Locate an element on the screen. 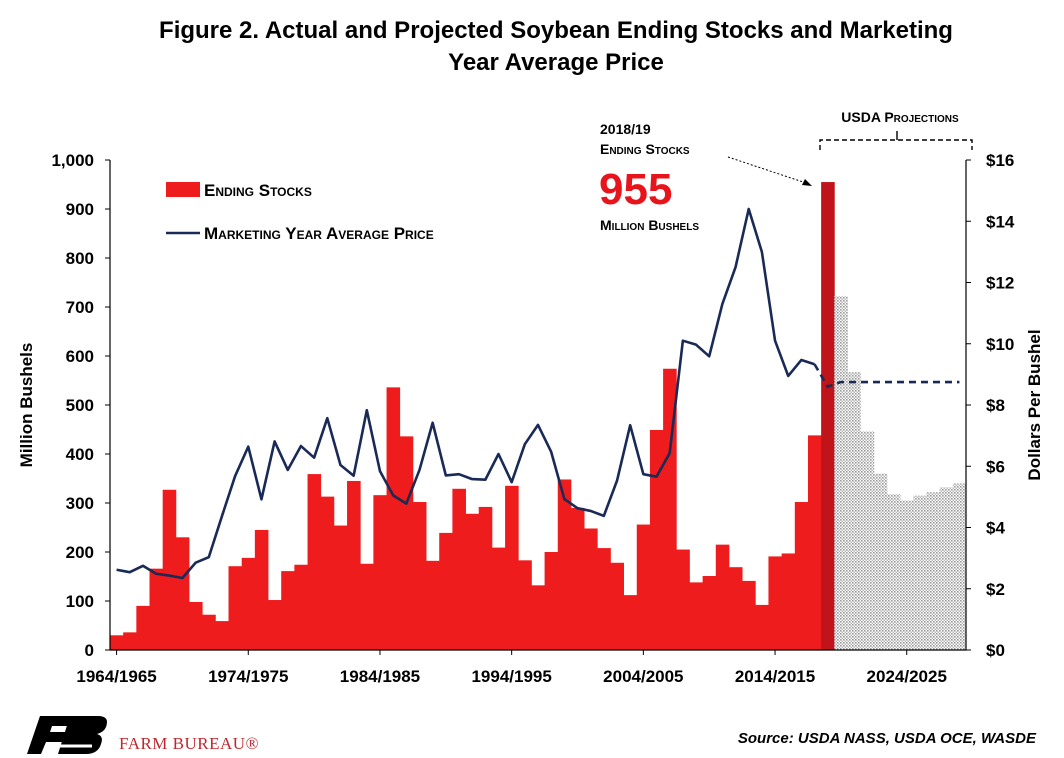 The width and height of the screenshot is (1064, 758). stock-bar-2028/2029 is located at coordinates (959, 566).